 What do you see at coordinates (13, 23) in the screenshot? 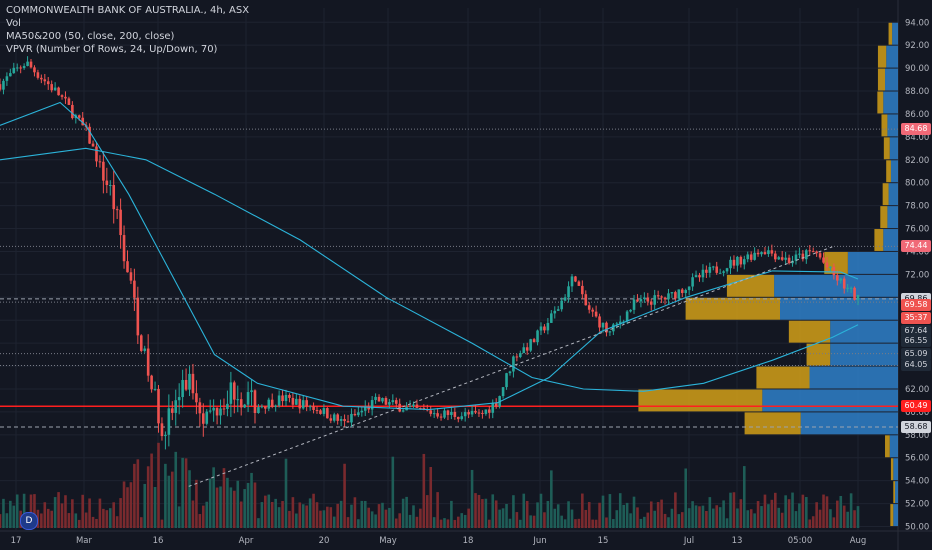
I see `volume-label: Vol` at bounding box center [13, 23].